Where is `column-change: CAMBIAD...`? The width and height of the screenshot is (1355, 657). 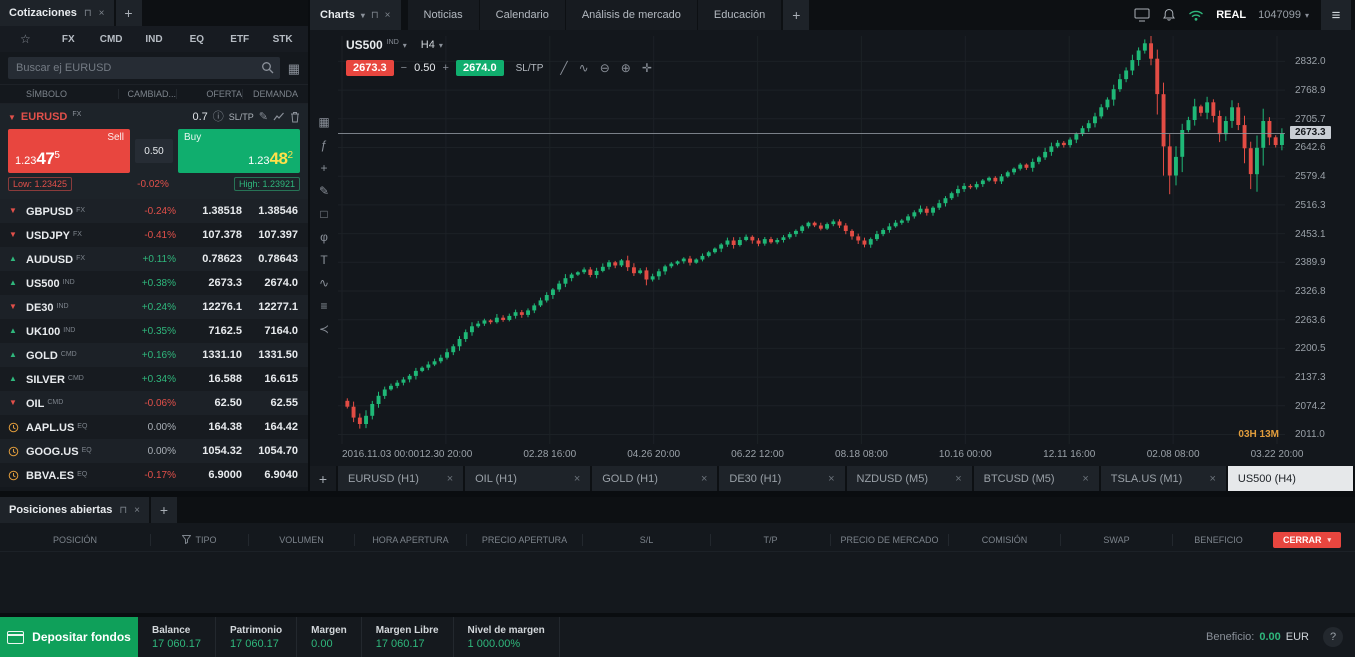 column-change: CAMBIAD... is located at coordinates (147, 94).